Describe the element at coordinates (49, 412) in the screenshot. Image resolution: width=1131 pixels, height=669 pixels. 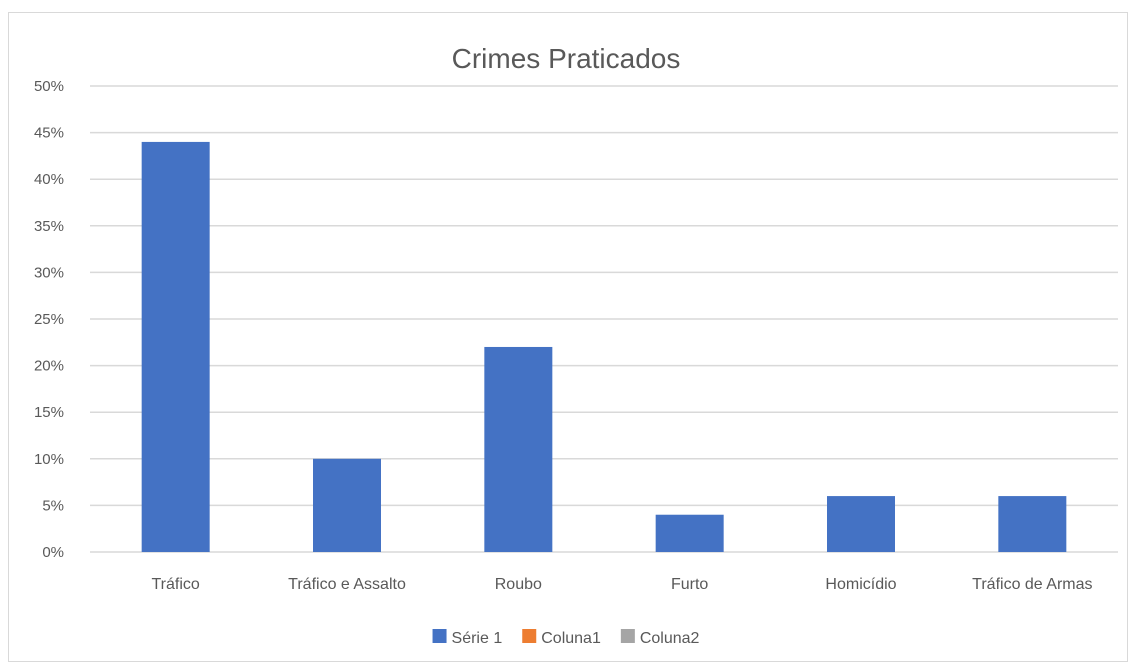
I see `y-tick-label: 15%` at that location.